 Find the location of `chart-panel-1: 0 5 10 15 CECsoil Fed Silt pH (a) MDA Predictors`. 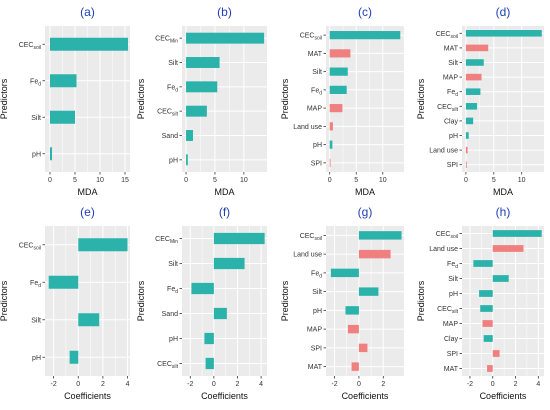

chart-panel-1: 0 5 10 15 CECsoil Fed Silt pH (a) MDA Predictors is located at coordinates (65, 101).